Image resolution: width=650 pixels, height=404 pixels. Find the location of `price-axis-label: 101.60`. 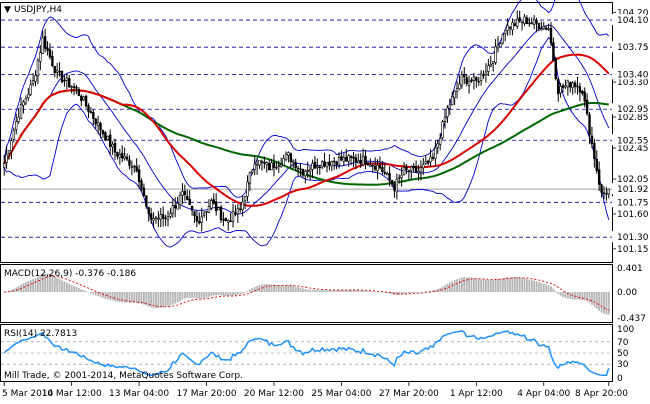

price-axis-label: 101.60 is located at coordinates (633, 215).